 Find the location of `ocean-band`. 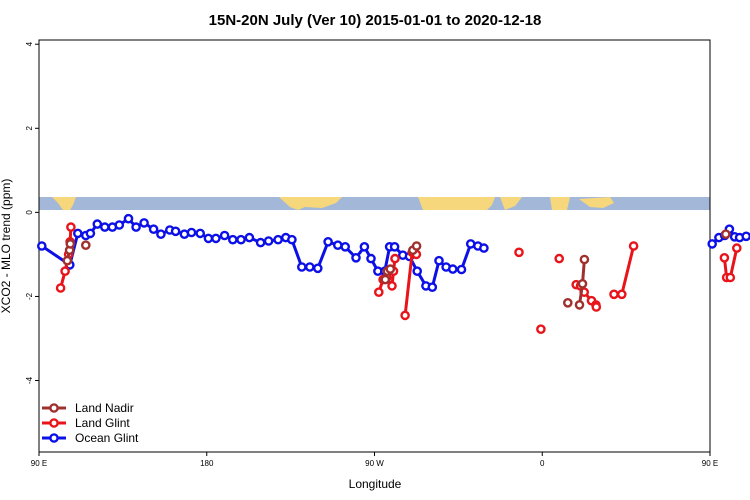

ocean-band is located at coordinates (374, 203).